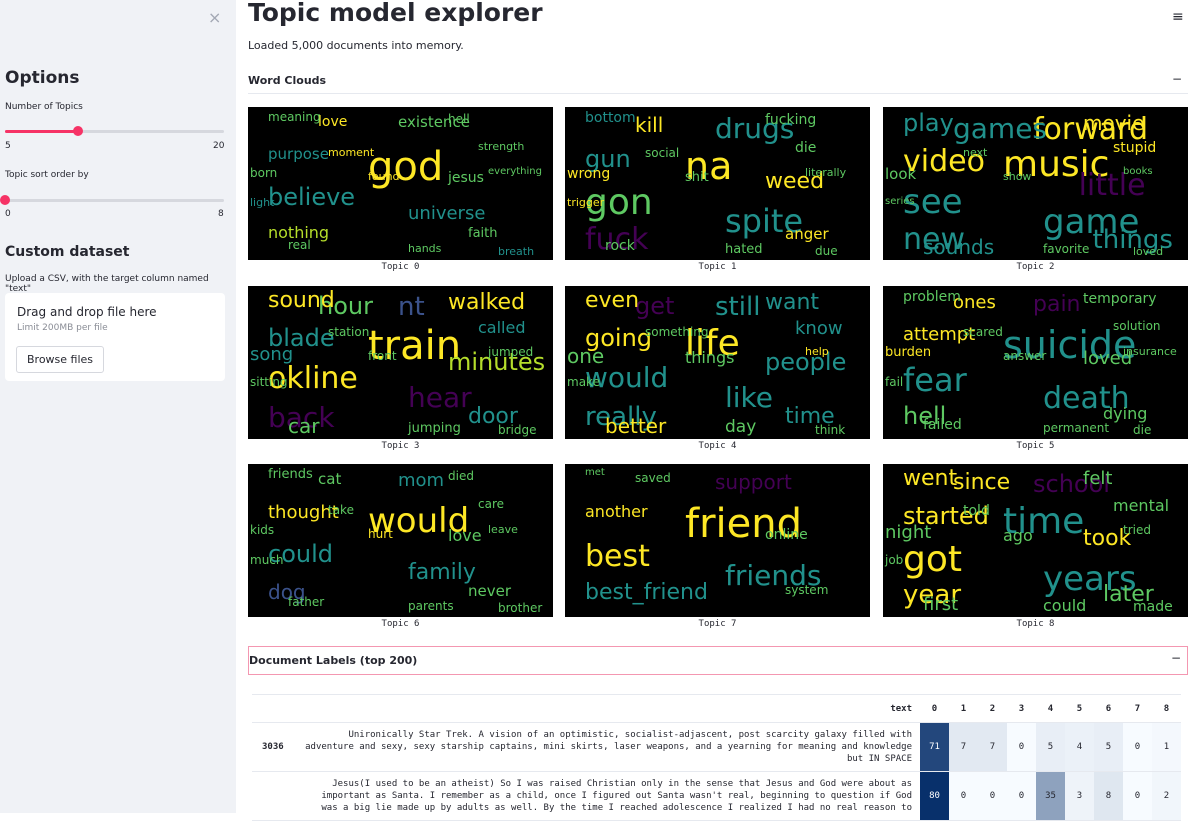 The width and height of the screenshot is (1200, 821). Describe the element at coordinates (963, 708) in the screenshot. I see `column-header: 1` at that location.